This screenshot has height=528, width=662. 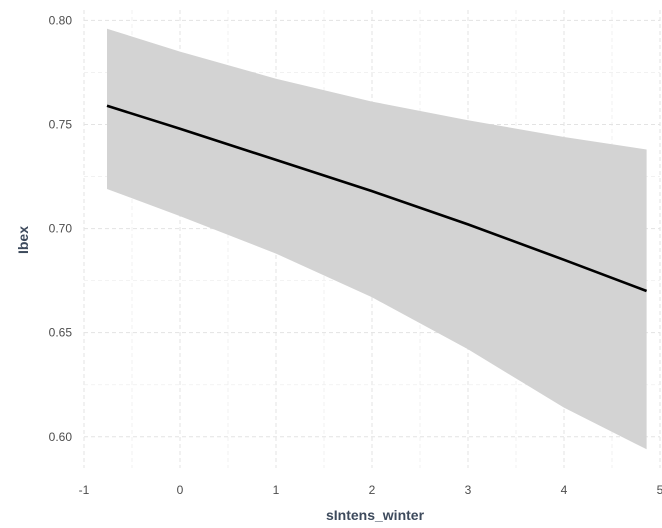 What do you see at coordinates (564, 490) in the screenshot?
I see `x-tick-label-5: 4` at bounding box center [564, 490].